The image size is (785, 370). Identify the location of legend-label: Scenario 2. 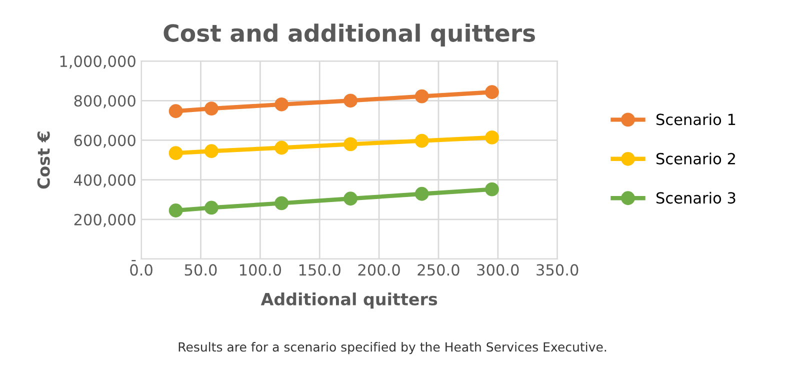
(695, 158).